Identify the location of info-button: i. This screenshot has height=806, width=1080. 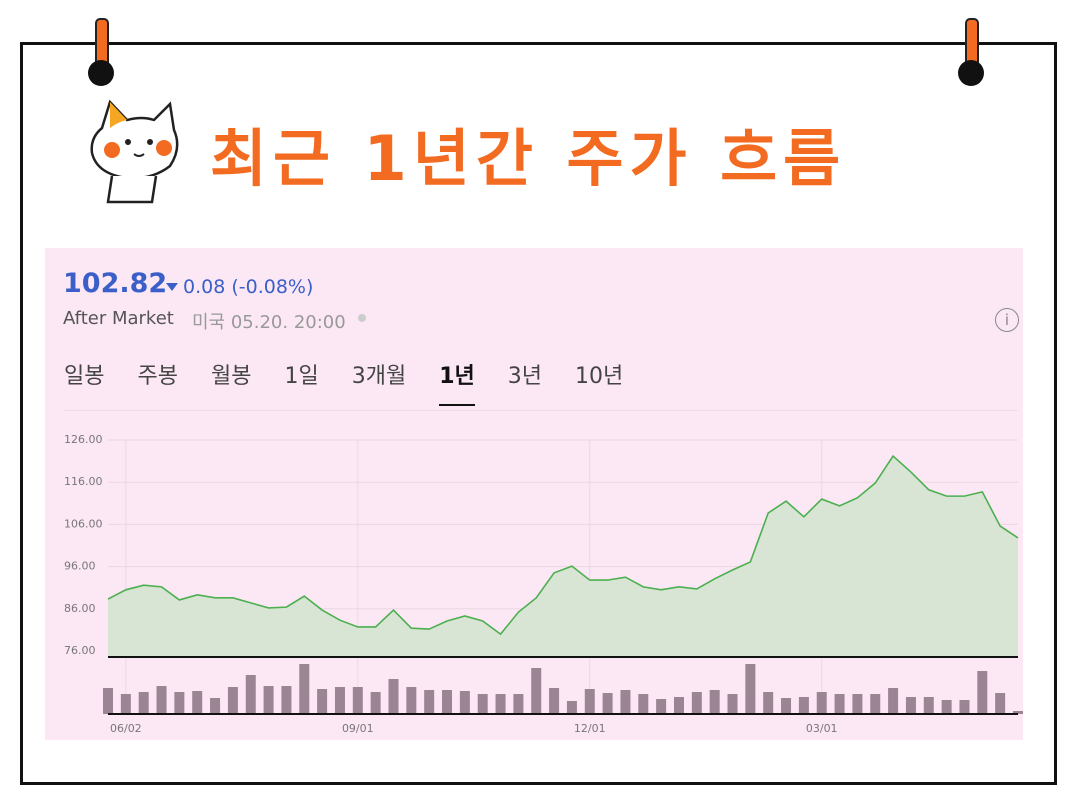
(1007, 320).